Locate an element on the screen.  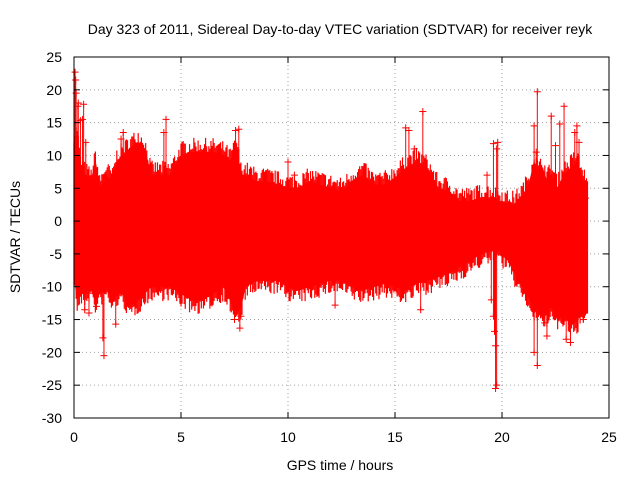
y-tick-label: 0 is located at coordinates (58, 221).